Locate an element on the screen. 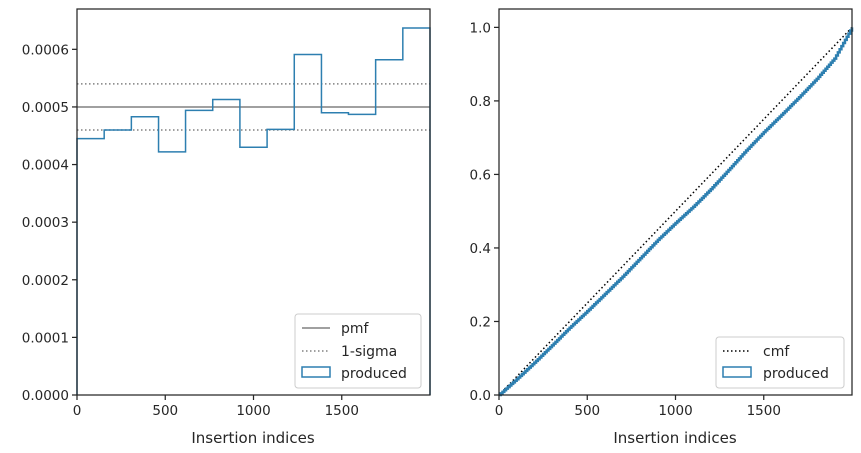 The image size is (861, 453). cmf-y-tick-label: 1.0 is located at coordinates (480, 28).